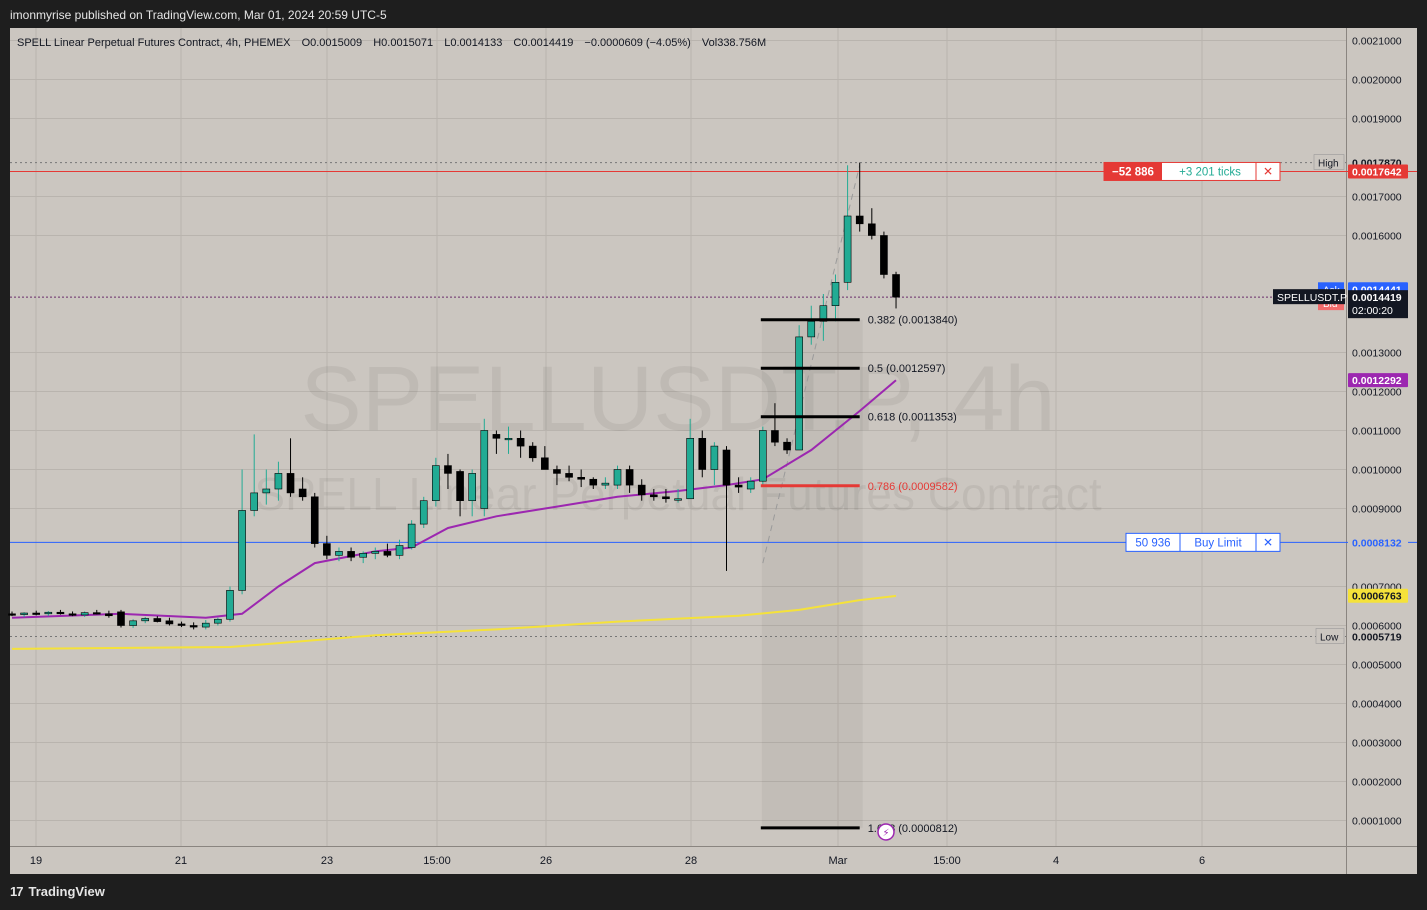  Describe the element at coordinates (1133, 172) in the screenshot. I see `sell-order-qty: −52 886` at that location.